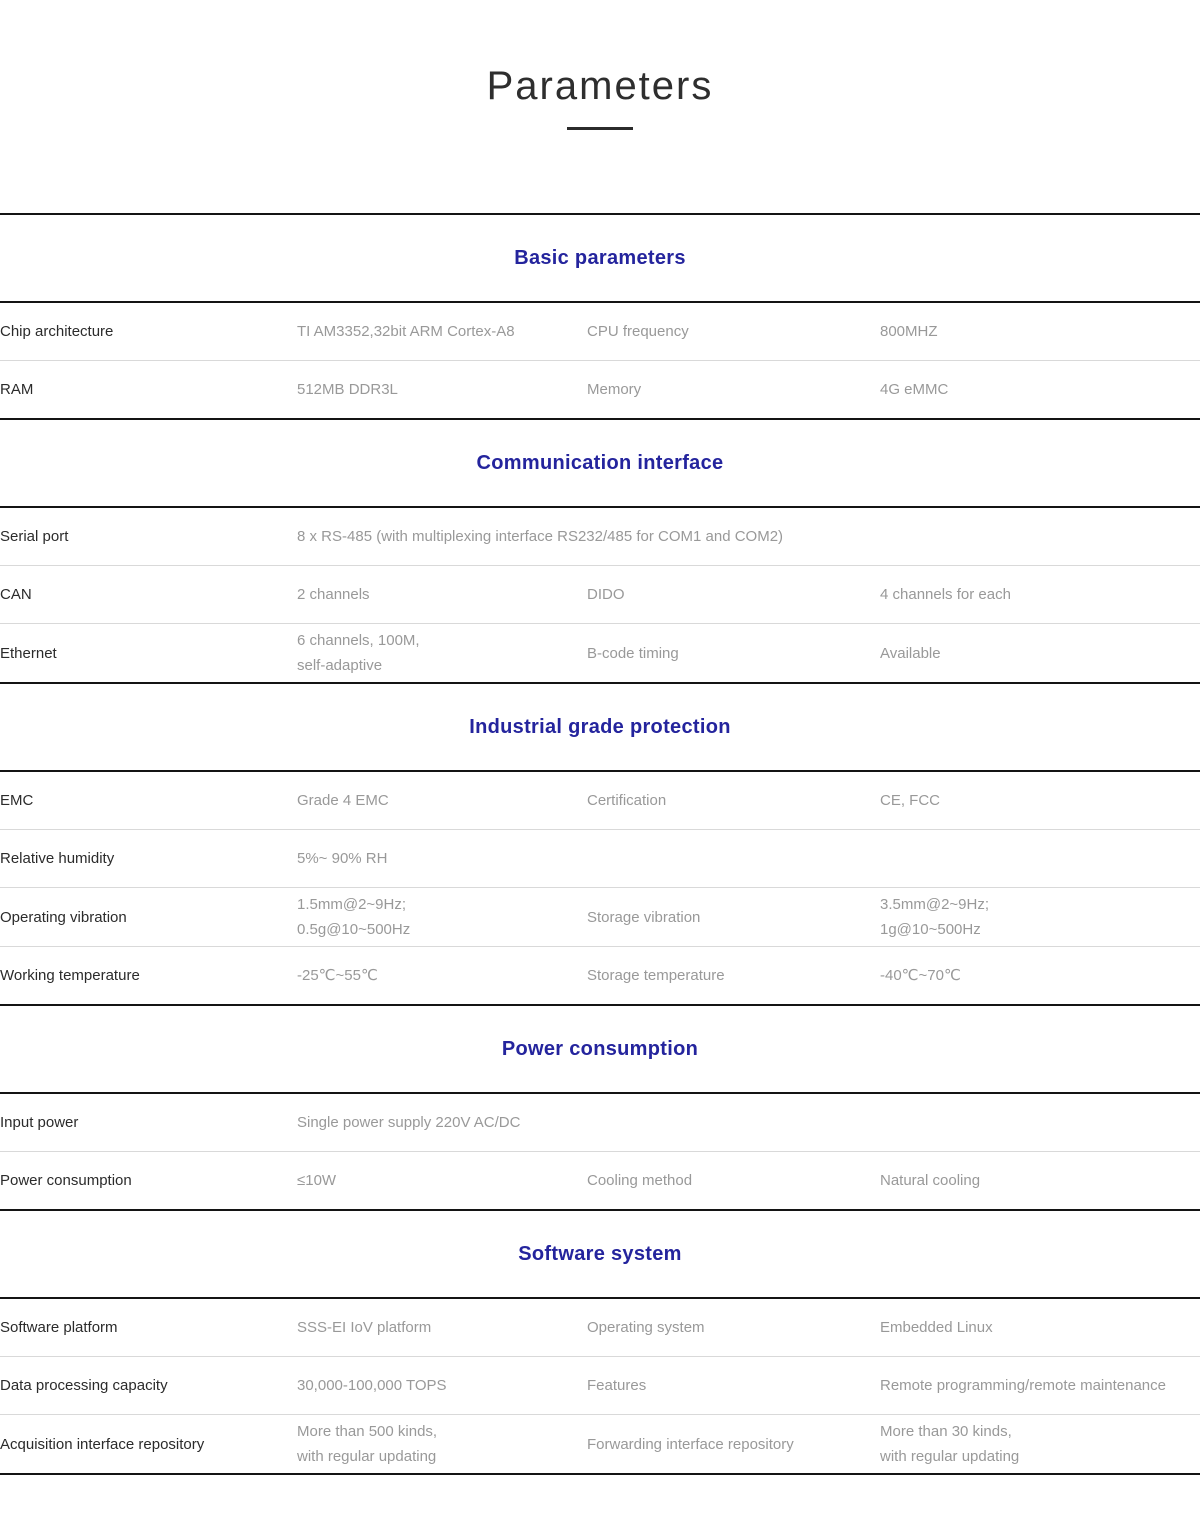 The image size is (1200, 1532). Describe the element at coordinates (920, 975) in the screenshot. I see `cell-value: -40℃~70℃` at that location.